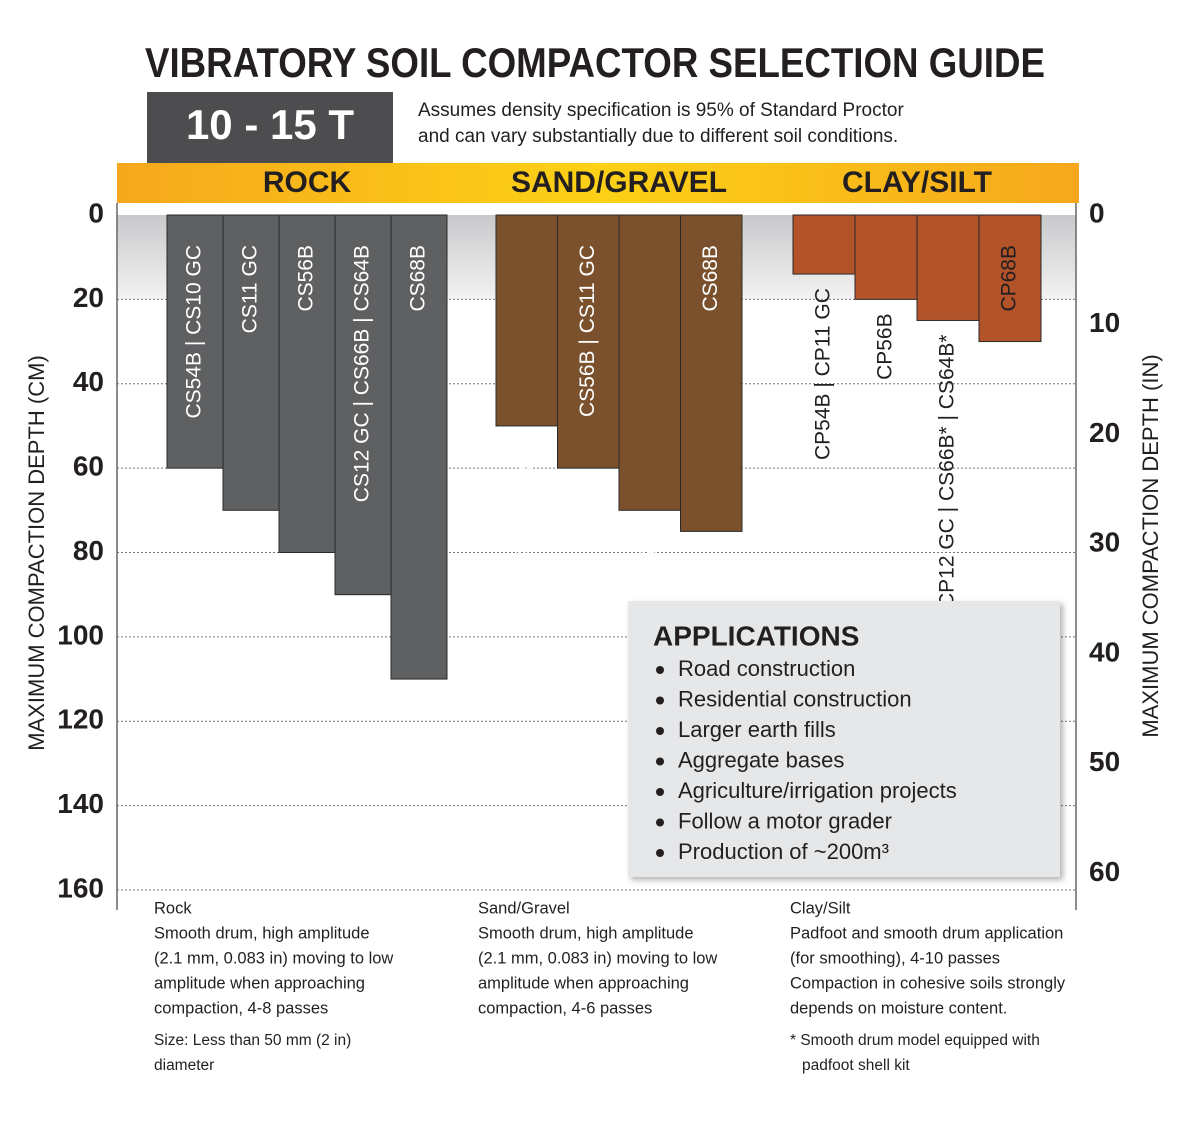  I want to click on chart-title: VIBRATORY SOIL COMPACTOR SELECTION GUIDE, so click(595, 62).